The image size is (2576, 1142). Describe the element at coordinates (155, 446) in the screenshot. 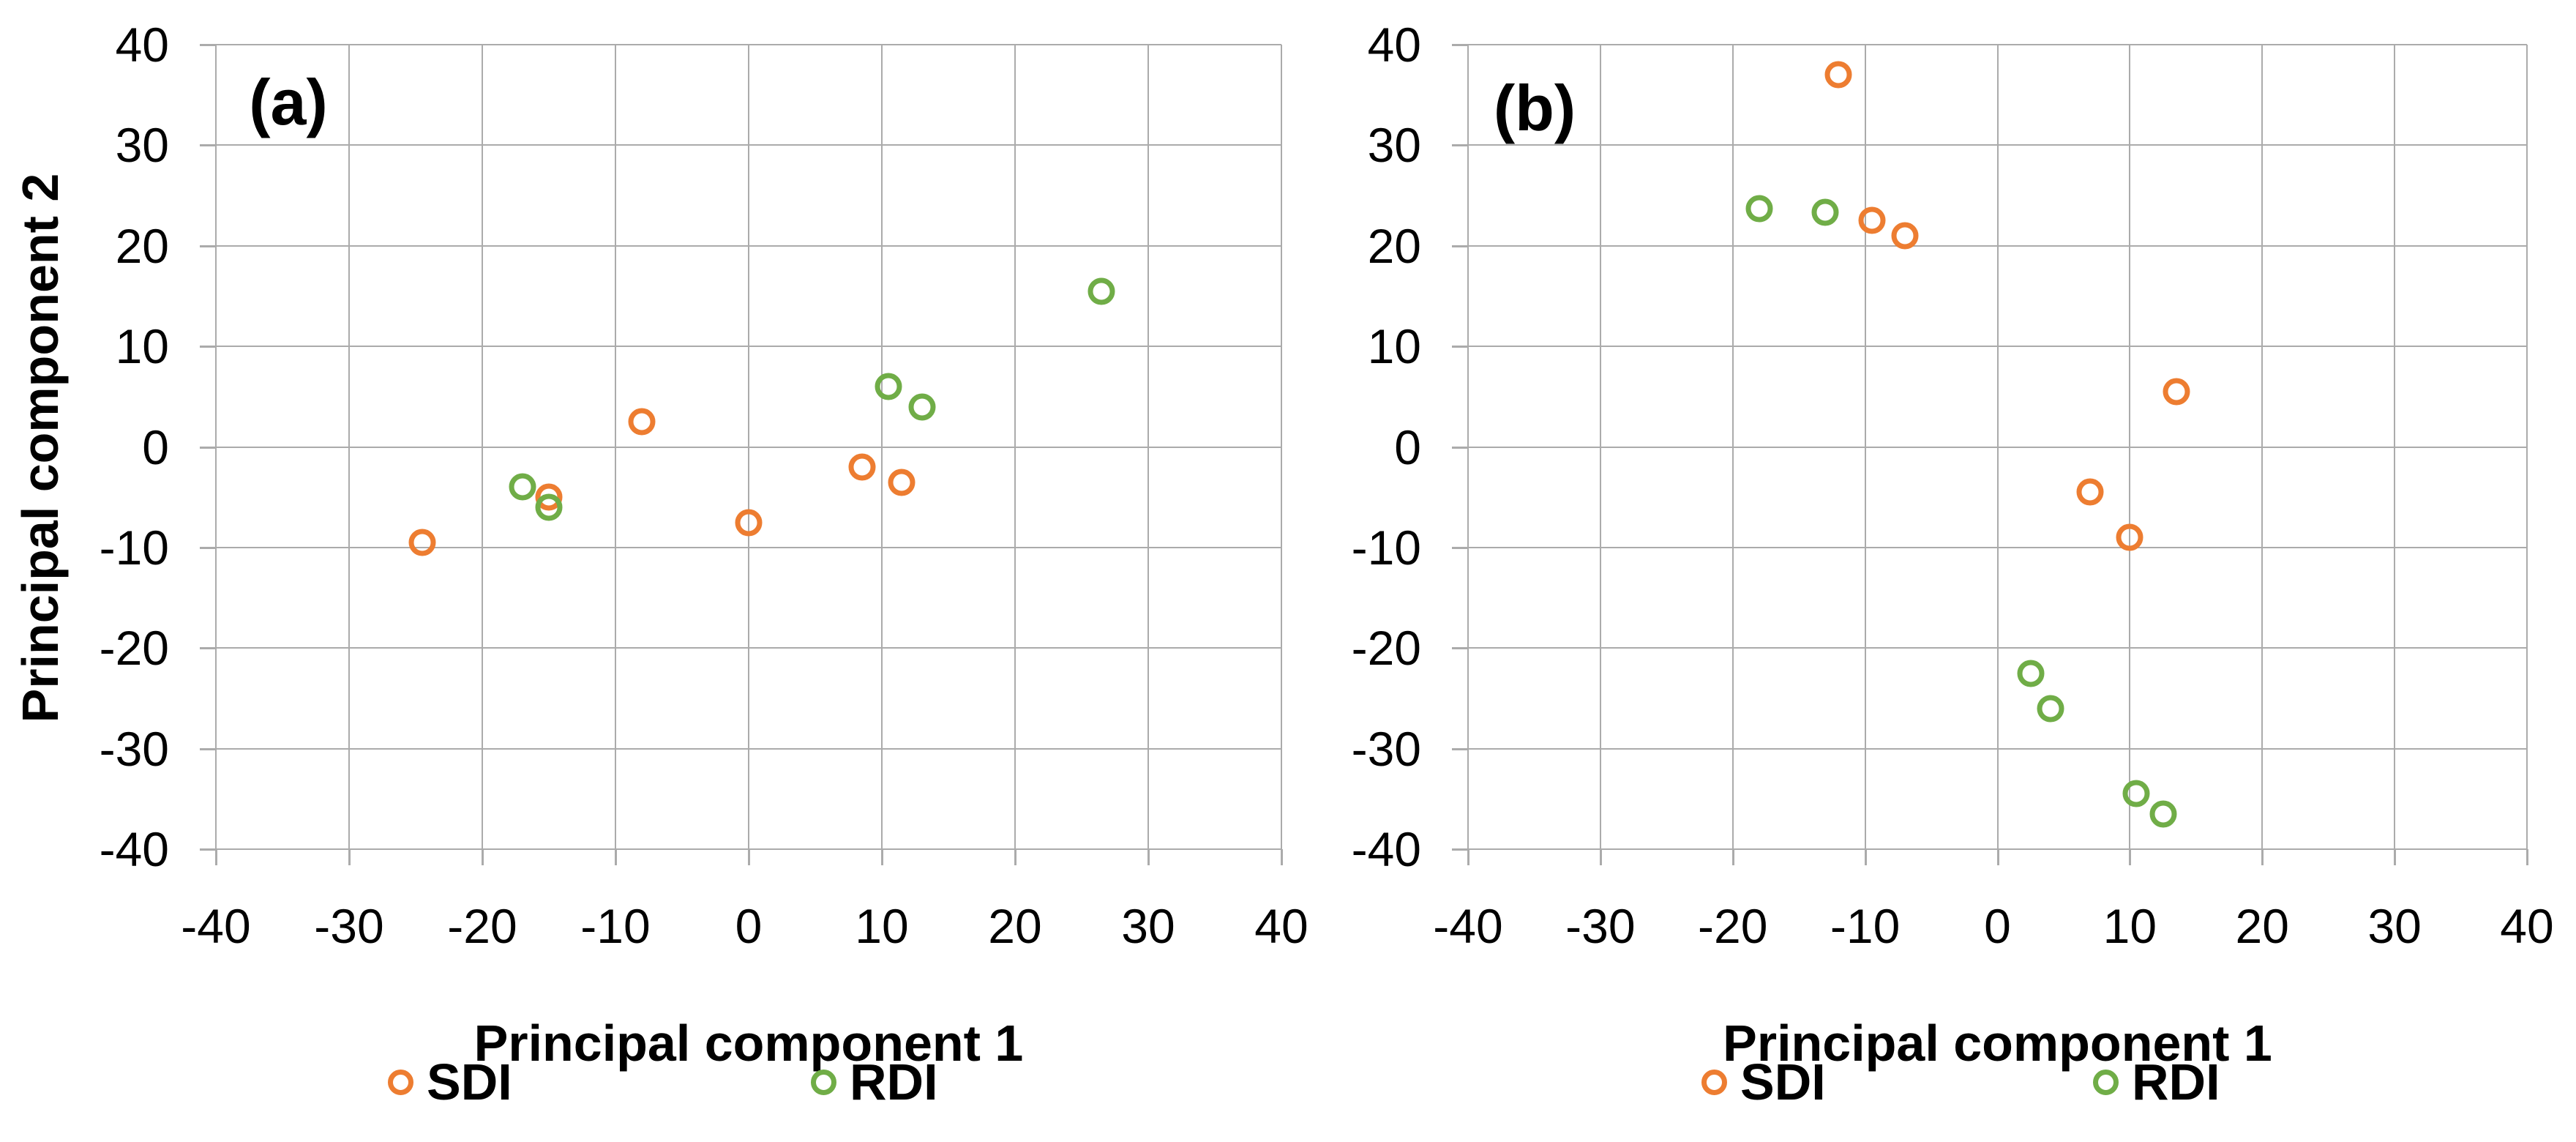

I see `y-tick-label: 0` at that location.